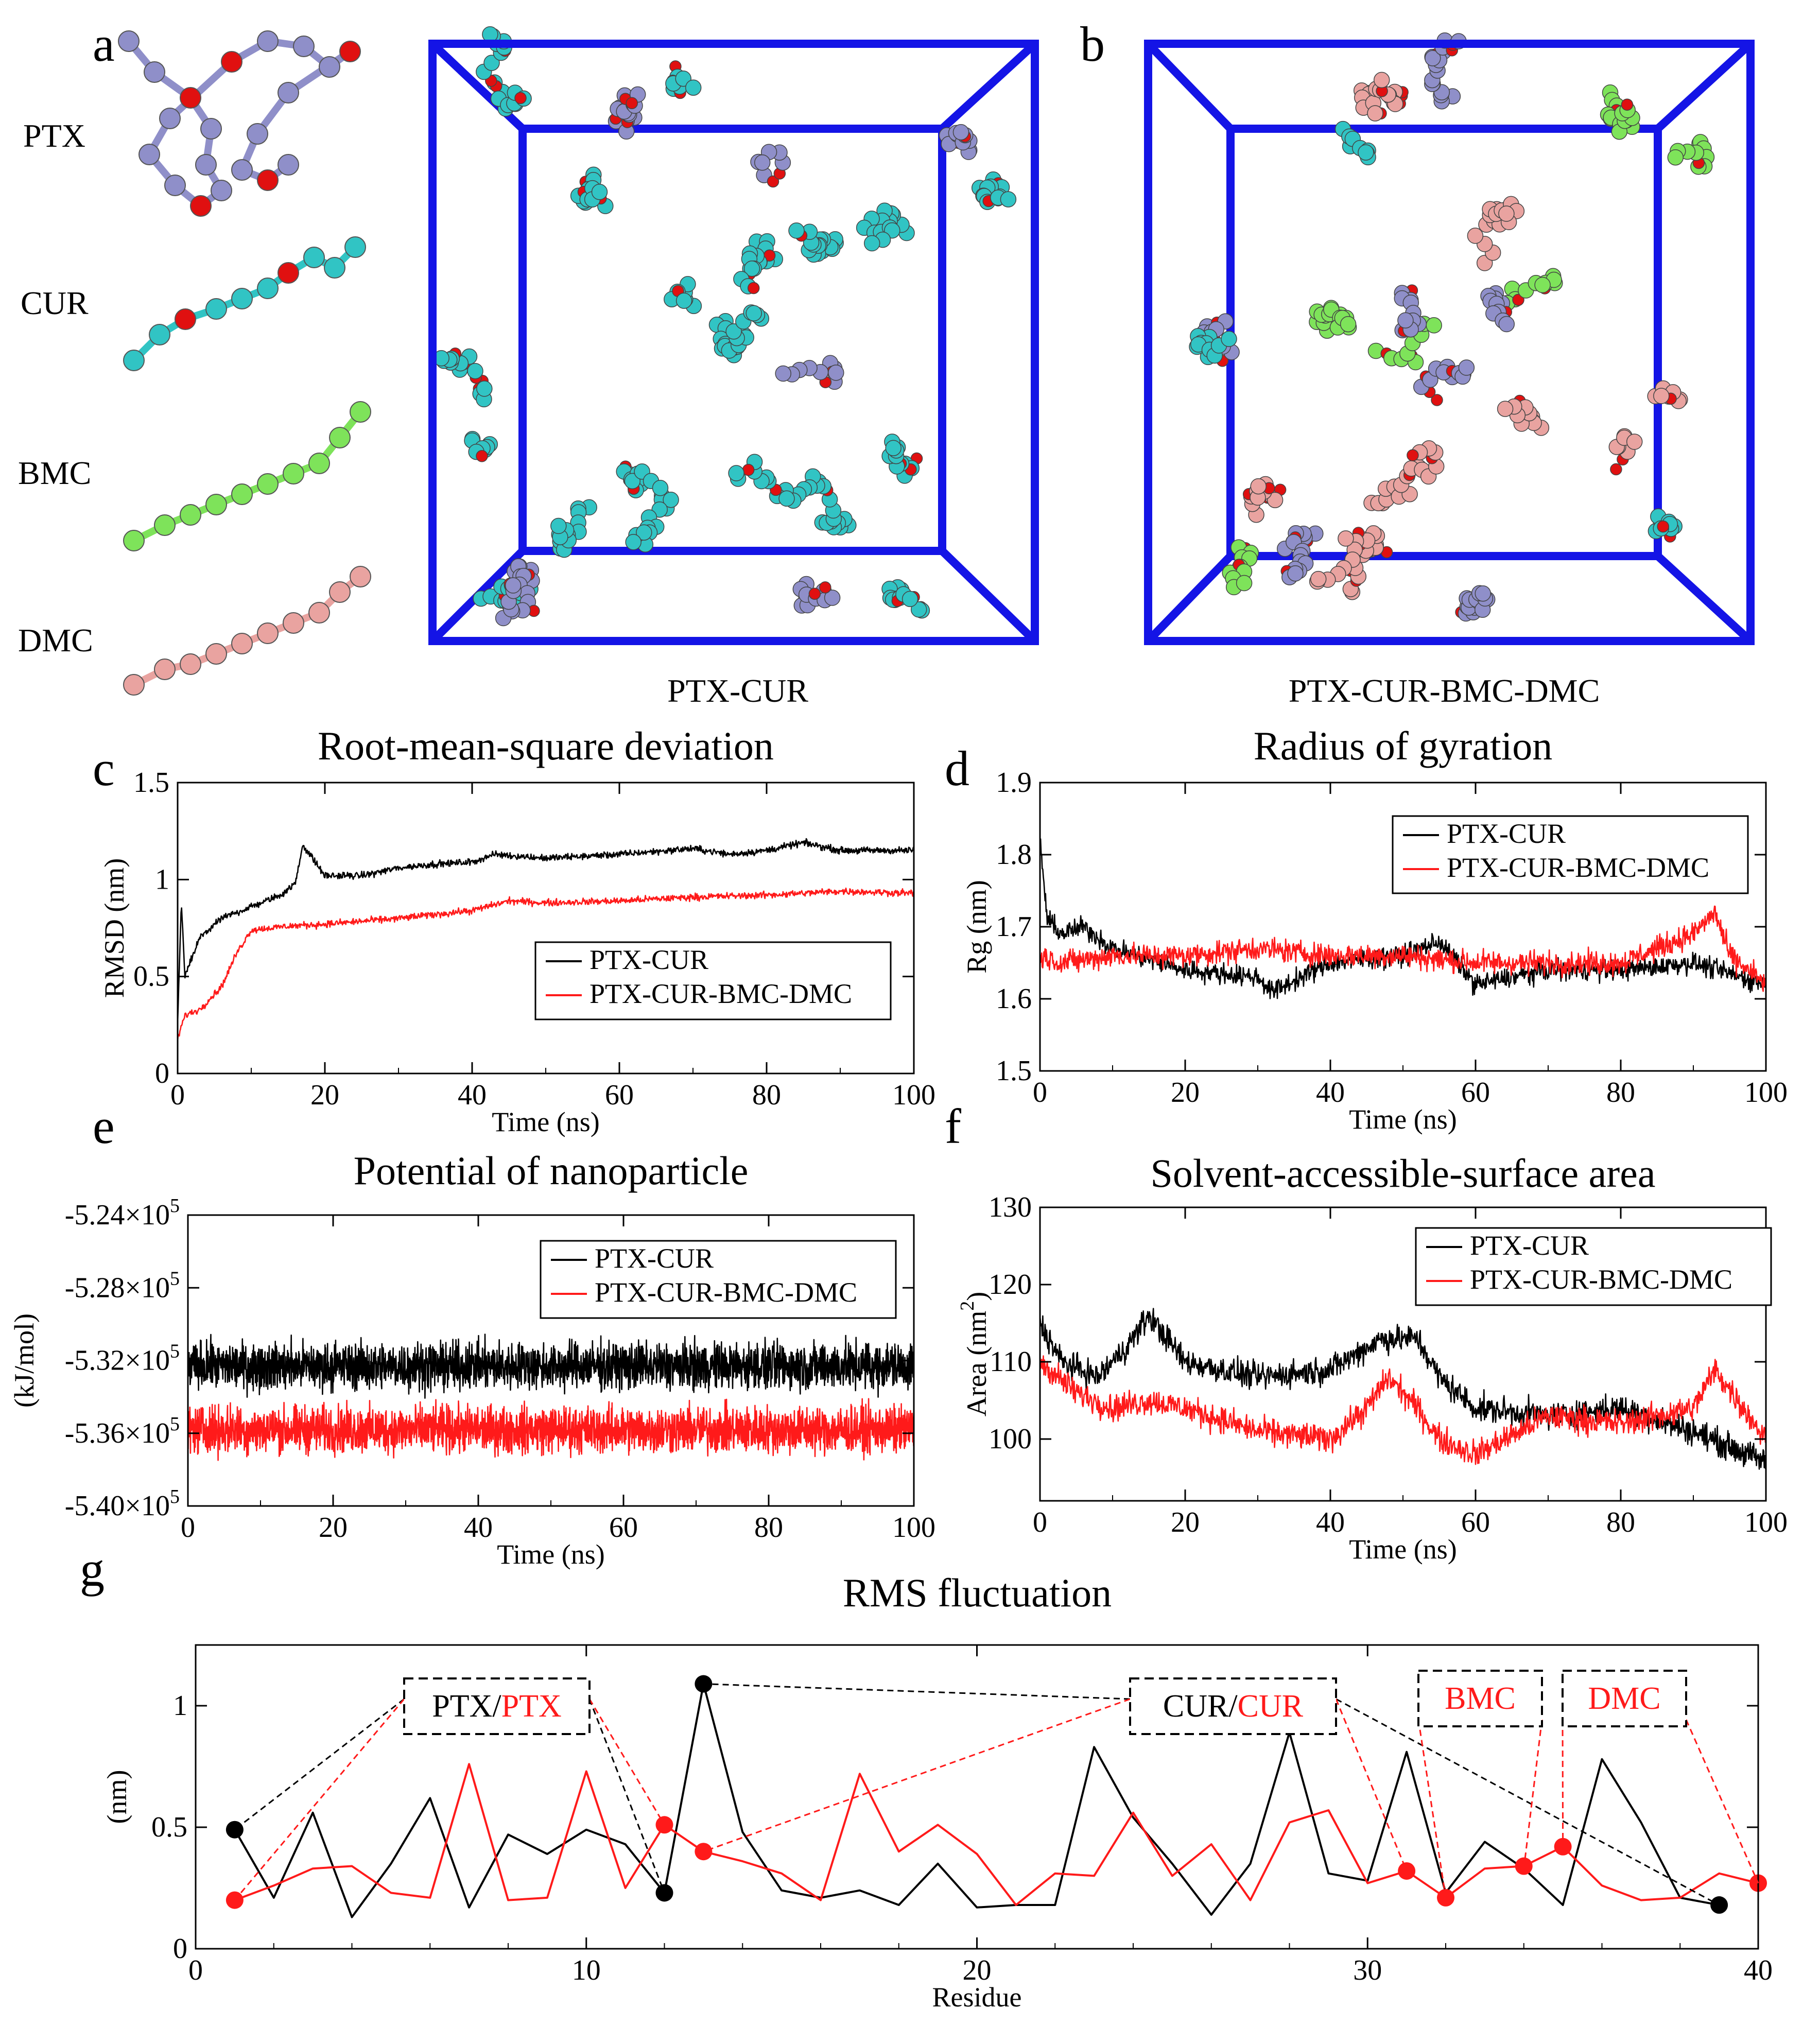  What do you see at coordinates (1444, 342) in the screenshot?
I see `box-back-face` at bounding box center [1444, 342].